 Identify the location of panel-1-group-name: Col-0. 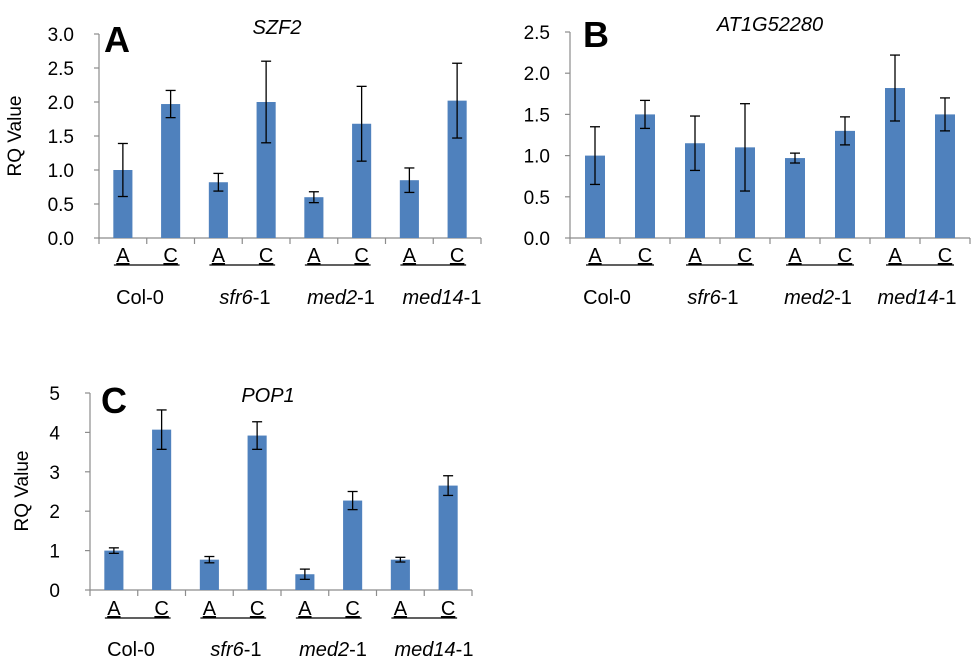
(140, 298).